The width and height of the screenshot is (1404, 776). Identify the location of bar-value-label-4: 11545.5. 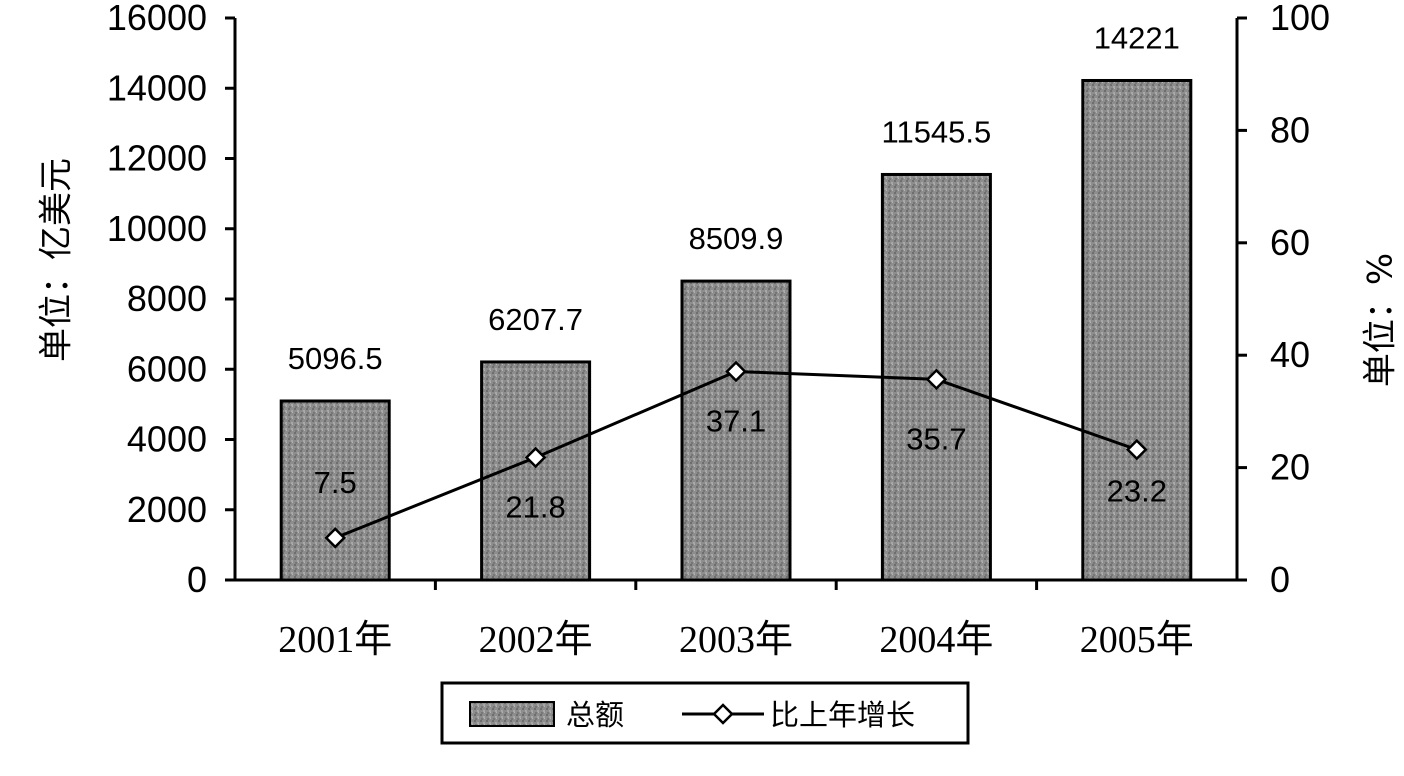
(937, 131).